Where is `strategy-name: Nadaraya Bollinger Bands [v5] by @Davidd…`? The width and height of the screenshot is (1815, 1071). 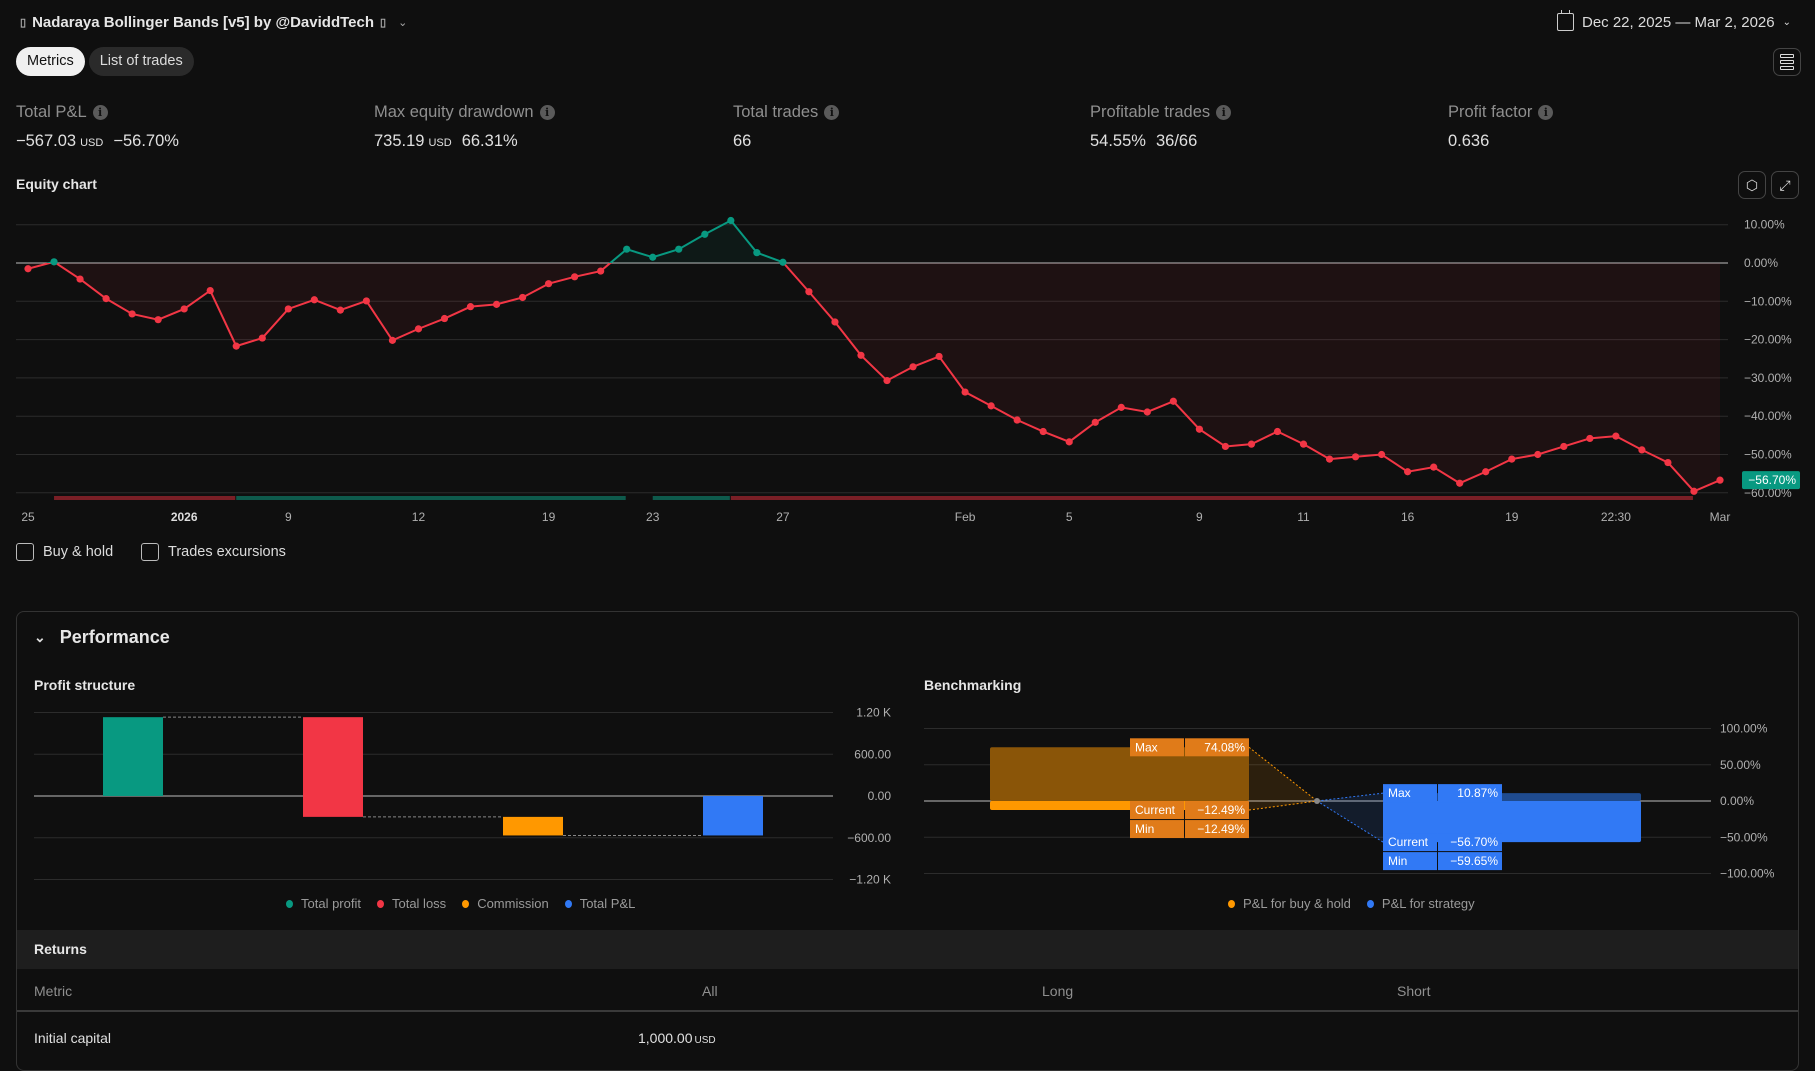 strategy-name: Nadaraya Bollinger Bands [v5] by @Davidd… is located at coordinates (203, 22).